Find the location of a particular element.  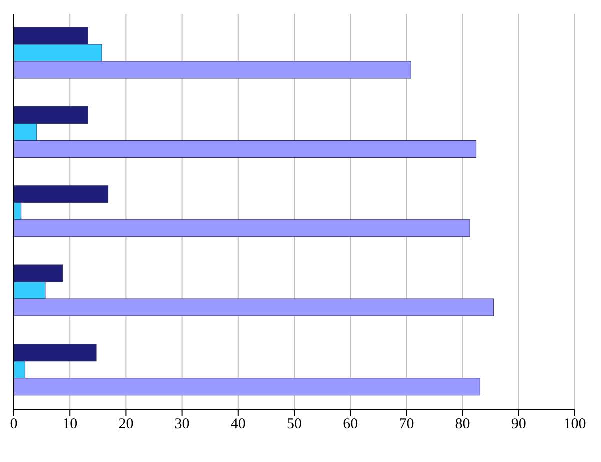

x-tick-label: 70 is located at coordinates (406, 424).